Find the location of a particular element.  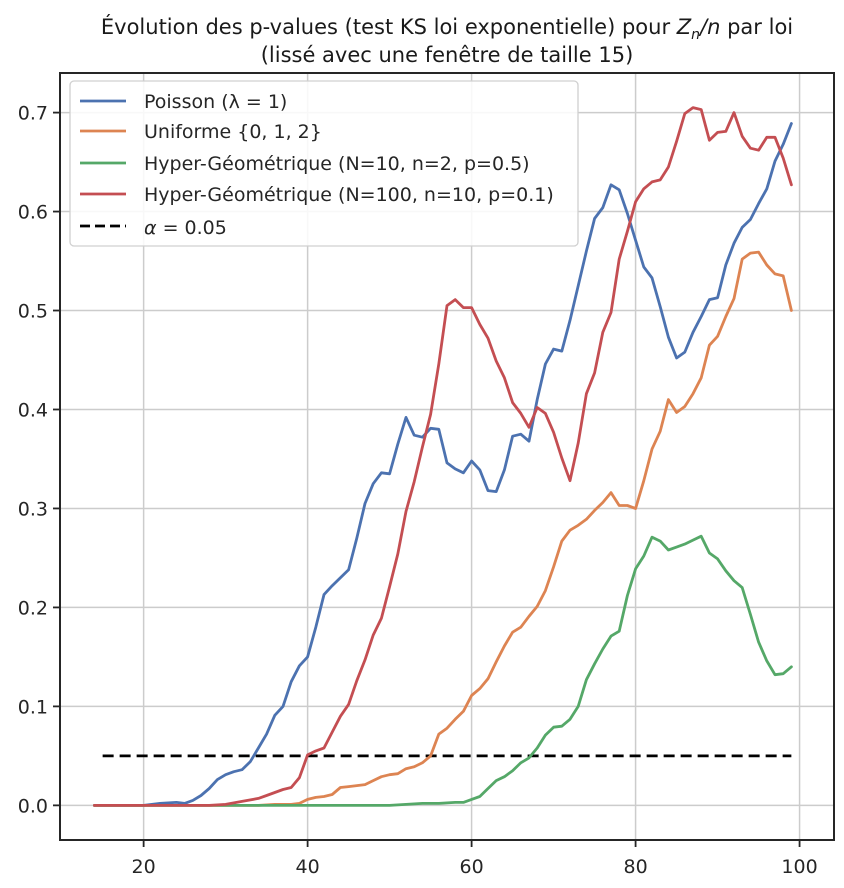

y-tick-label: 0.2 is located at coordinates (33, 608).